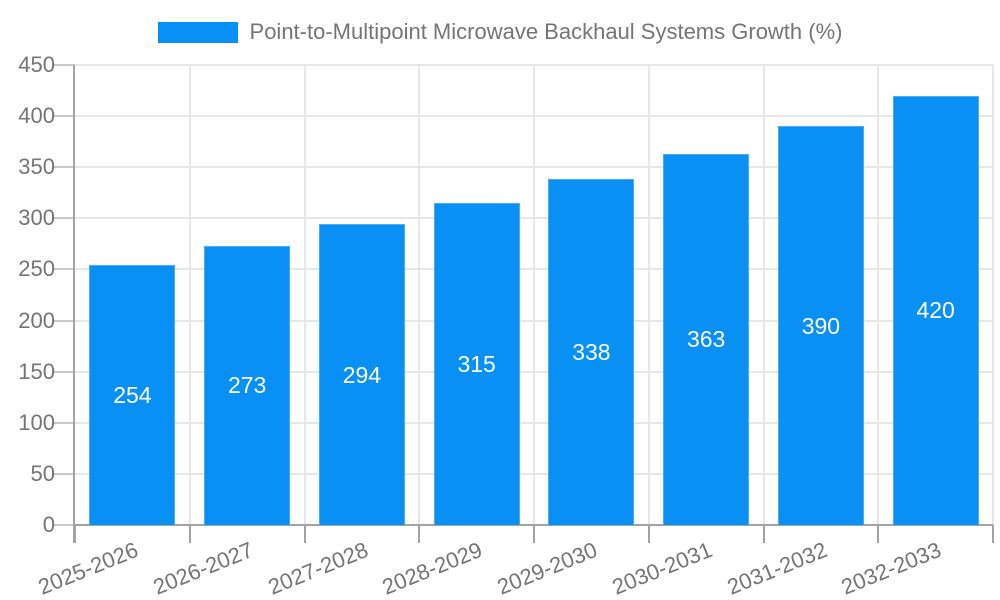  What do you see at coordinates (318, 568) in the screenshot?
I see `x-axis-tick-label: 2027-2028` at bounding box center [318, 568].